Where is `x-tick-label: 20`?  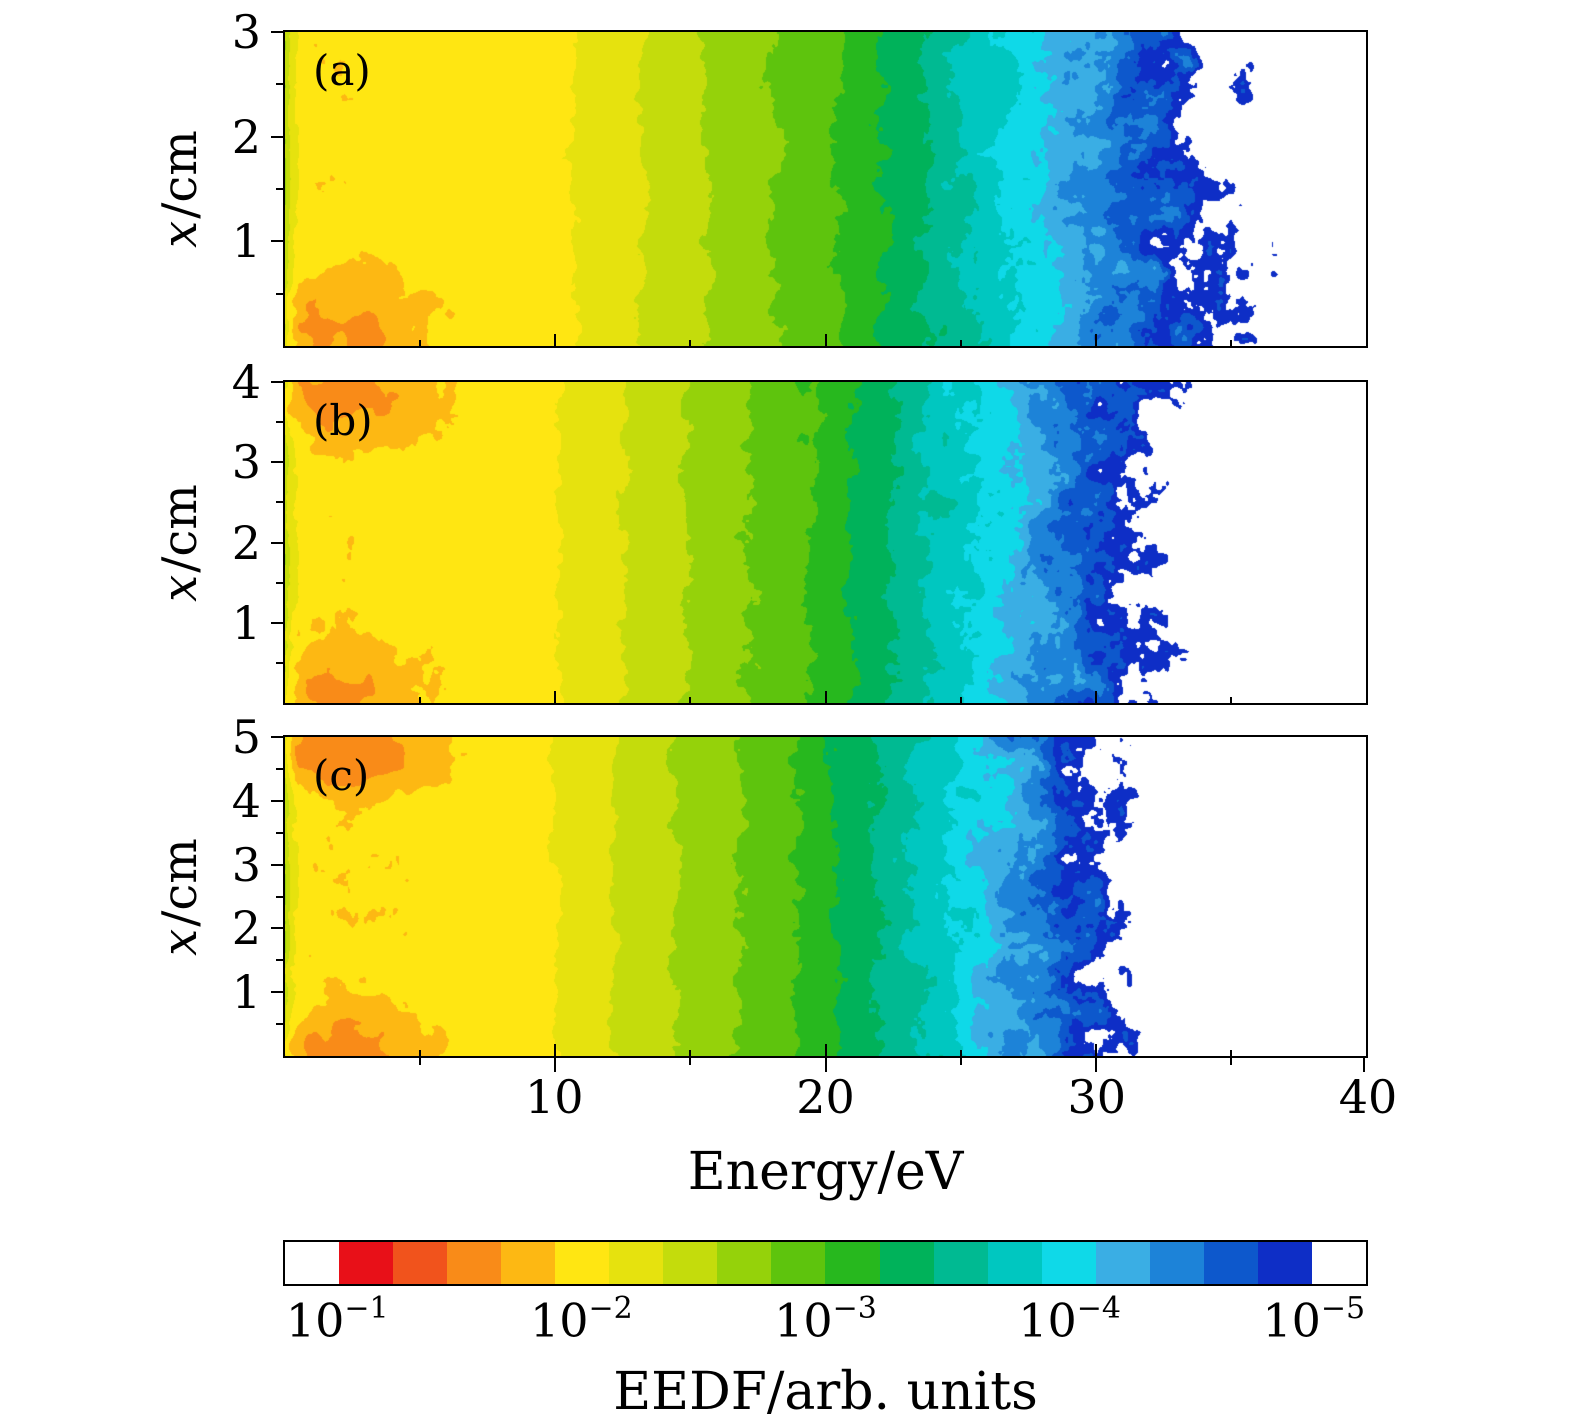 x-tick-label: 20 is located at coordinates (825, 1097).